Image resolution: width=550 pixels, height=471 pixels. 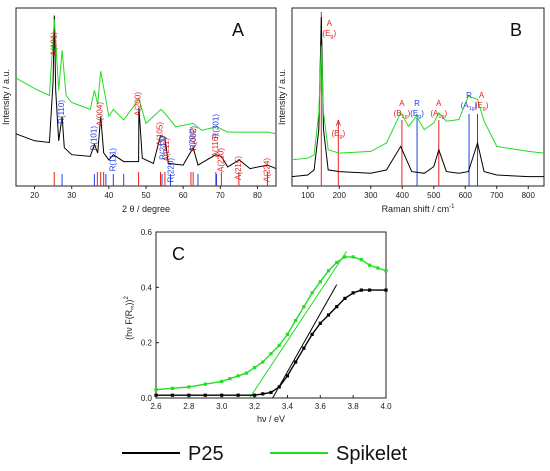 I want to click on panel-c-ylabel-inf: ∞, so click(x=133, y=308).